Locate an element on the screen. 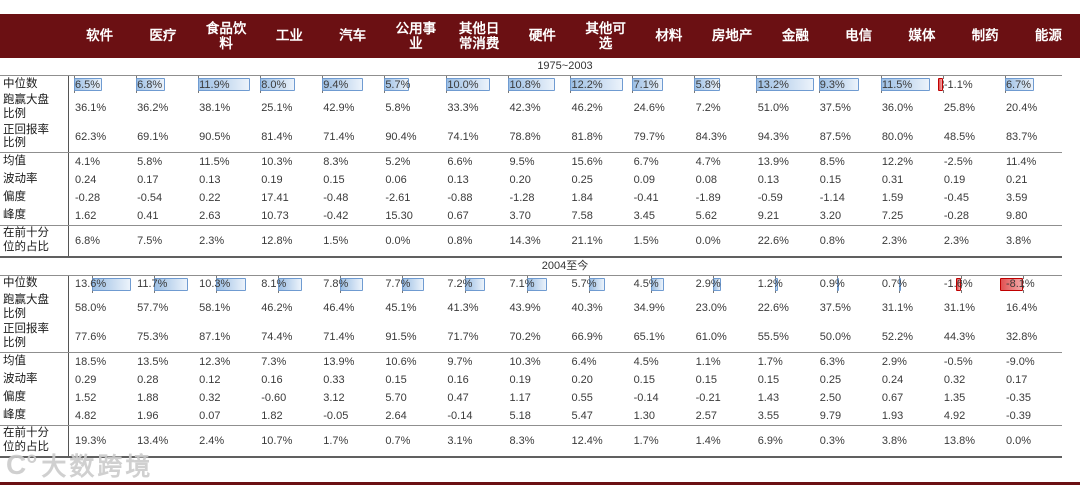 The image size is (1080, 485). cell-positive-return-ratio-col7: 71.7% is located at coordinates (463, 337).